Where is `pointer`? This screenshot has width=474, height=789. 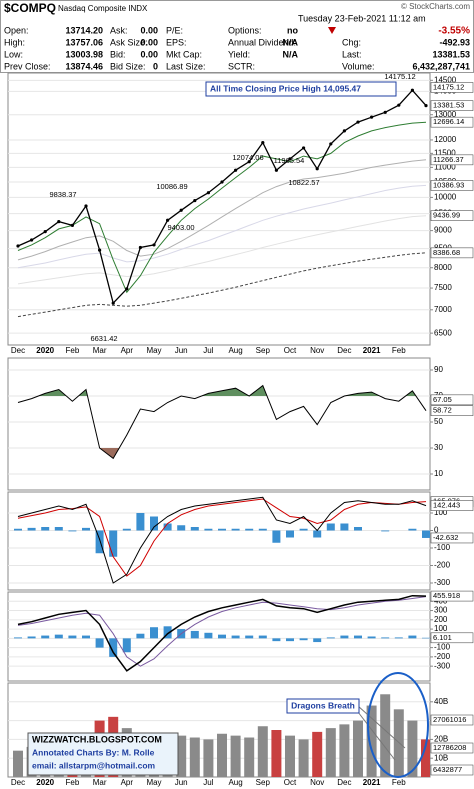
pointer is located at coordinates (376, 736).